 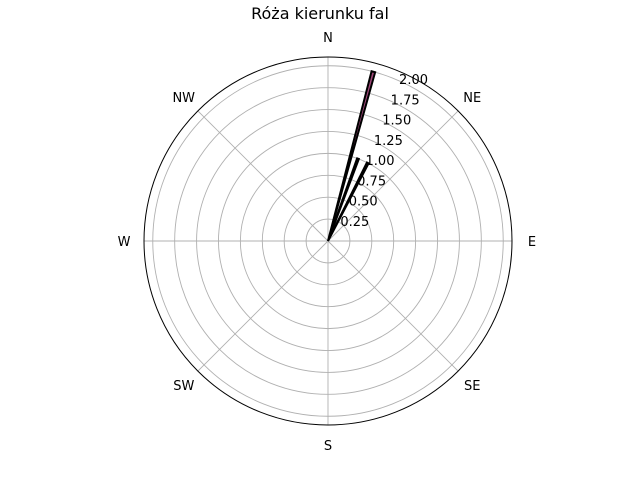 What do you see at coordinates (396, 121) in the screenshot?
I see `r-tick-label: 1.50` at bounding box center [396, 121].